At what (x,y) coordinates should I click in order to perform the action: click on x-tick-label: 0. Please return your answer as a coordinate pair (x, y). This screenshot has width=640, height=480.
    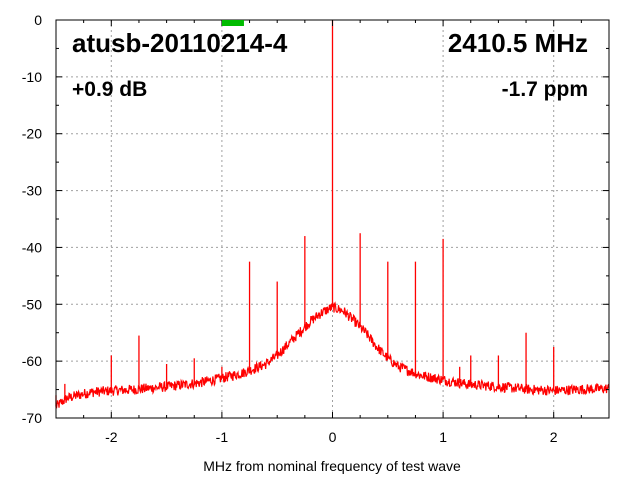
    Looking at the image, I should click on (333, 437).